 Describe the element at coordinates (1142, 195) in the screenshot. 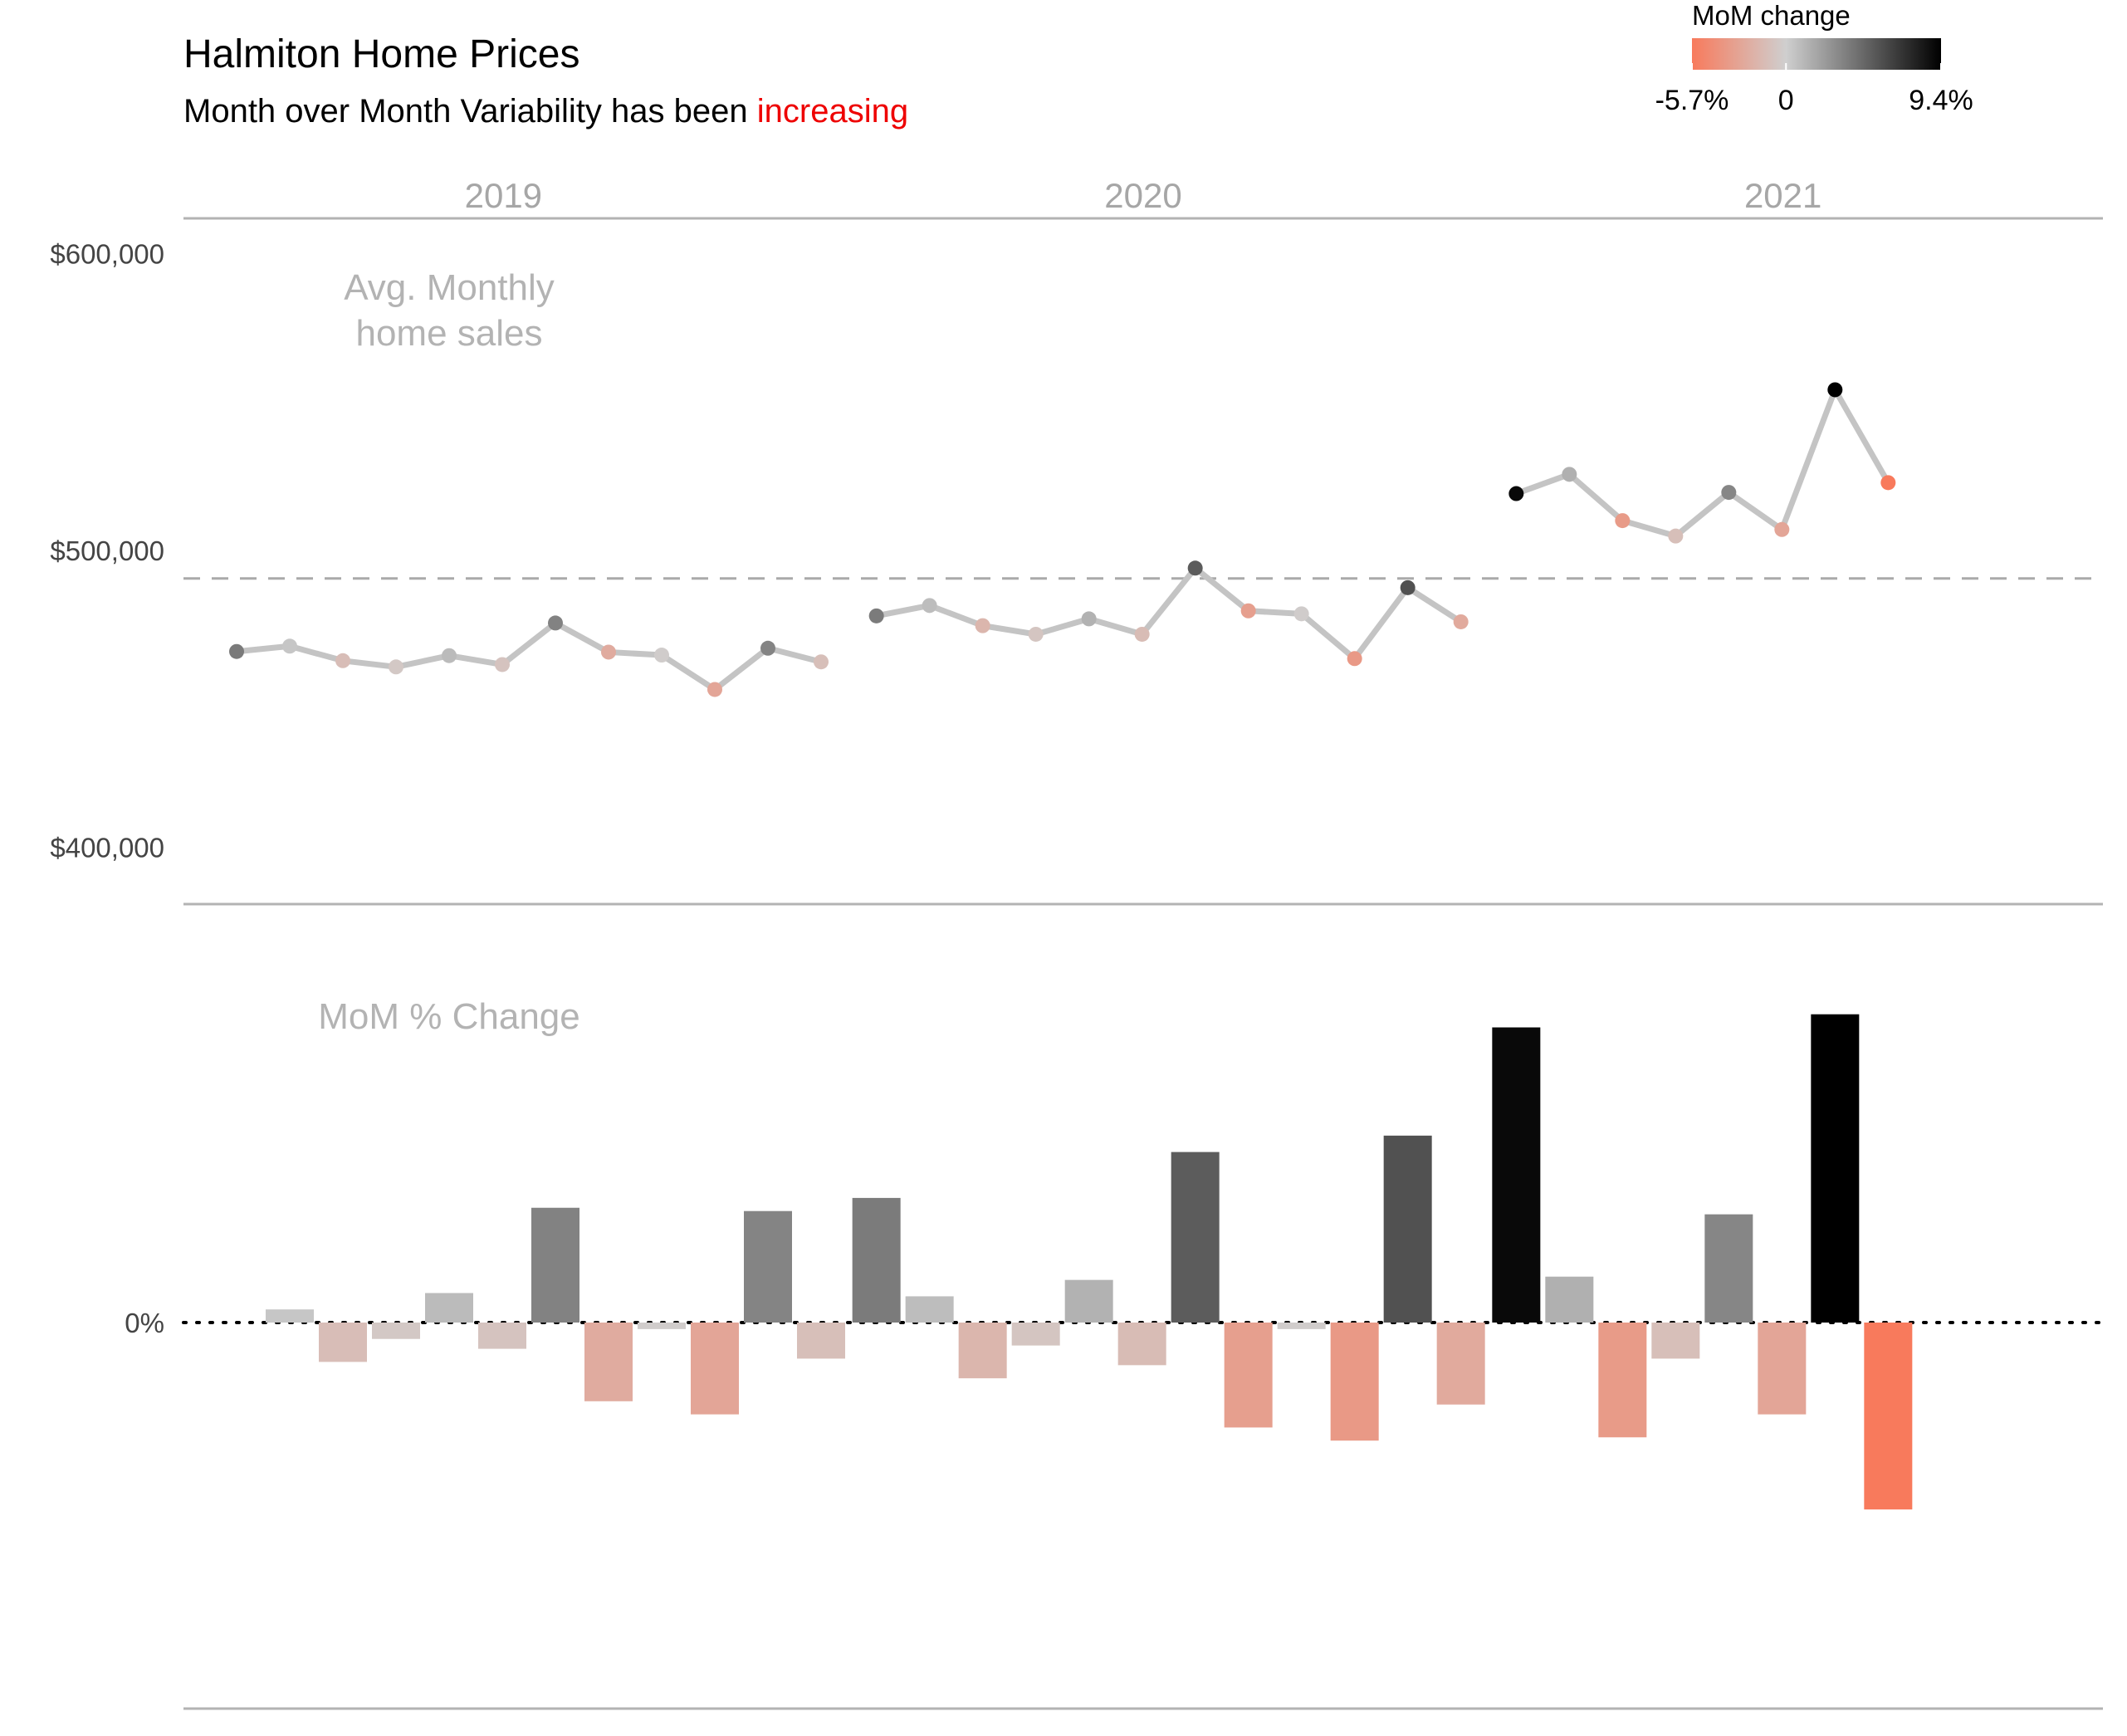

I see `facet-label: 2020` at that location.